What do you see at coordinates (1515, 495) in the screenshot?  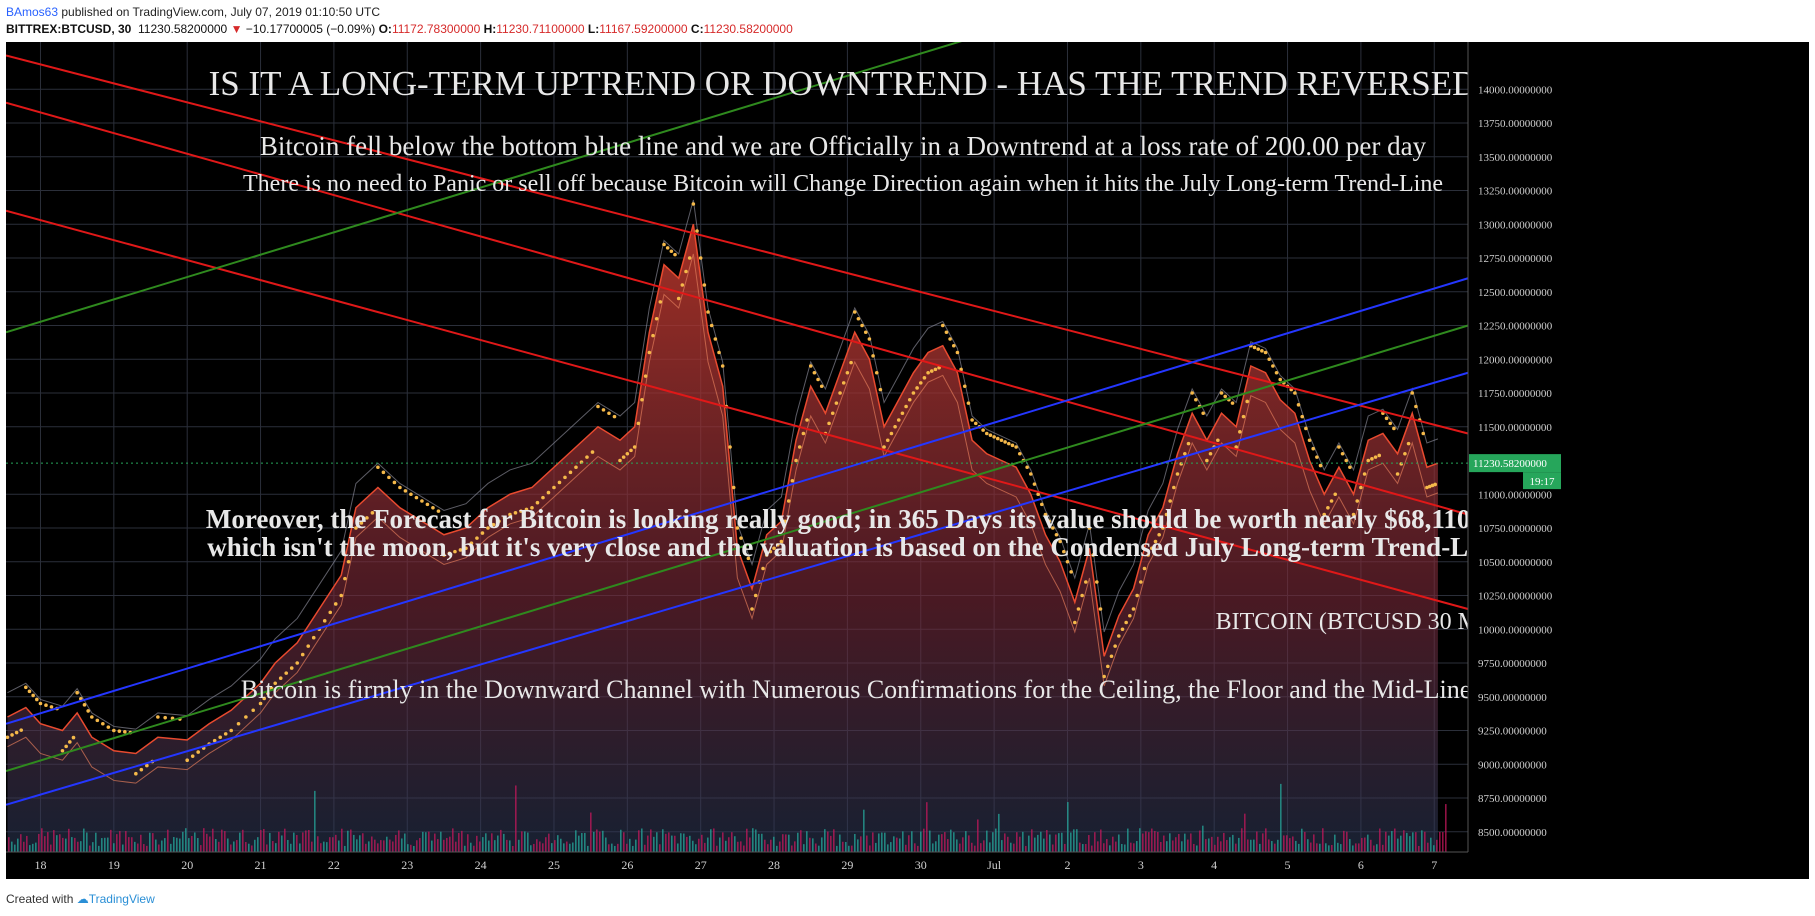 I see `price-tick-label: 11000.00000000` at bounding box center [1515, 495].